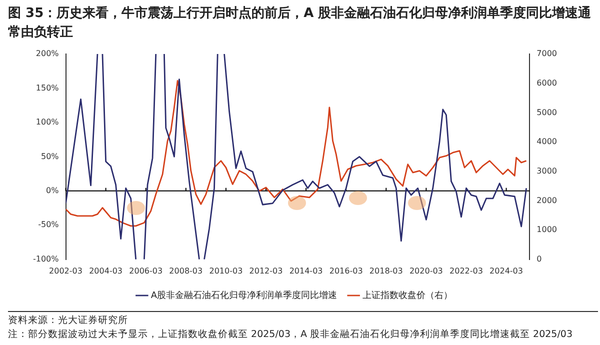 This screenshot has width=600, height=345. Describe the element at coordinates (386, 271) in the screenshot. I see `x-tick-label: 2018-03` at that location.